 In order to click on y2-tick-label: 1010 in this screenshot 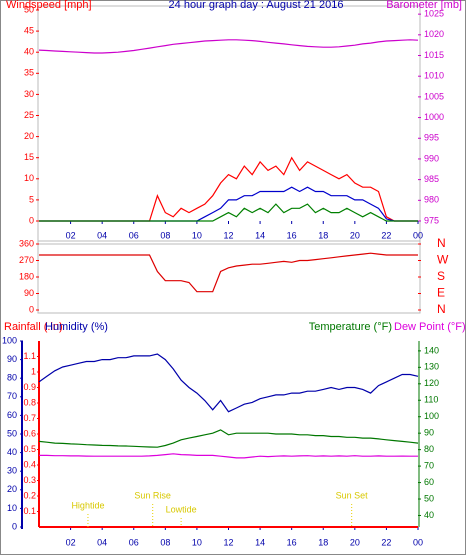, I will do `click(434, 76)`.